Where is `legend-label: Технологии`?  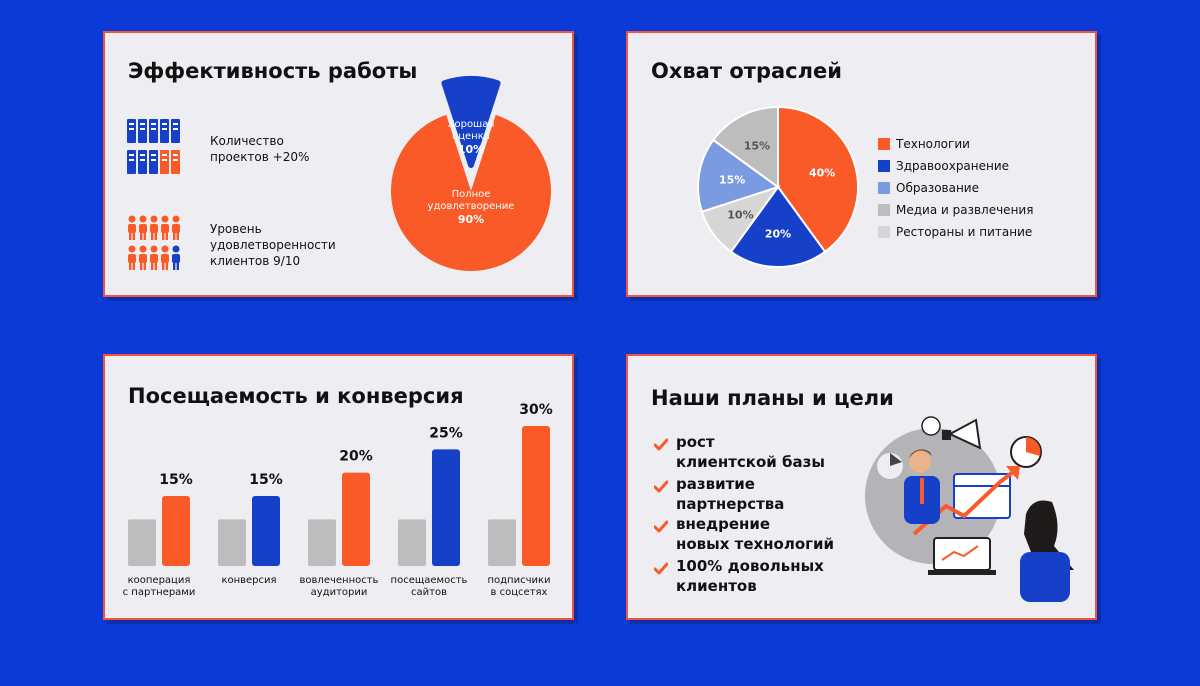 legend-label: Технологии is located at coordinates (933, 144).